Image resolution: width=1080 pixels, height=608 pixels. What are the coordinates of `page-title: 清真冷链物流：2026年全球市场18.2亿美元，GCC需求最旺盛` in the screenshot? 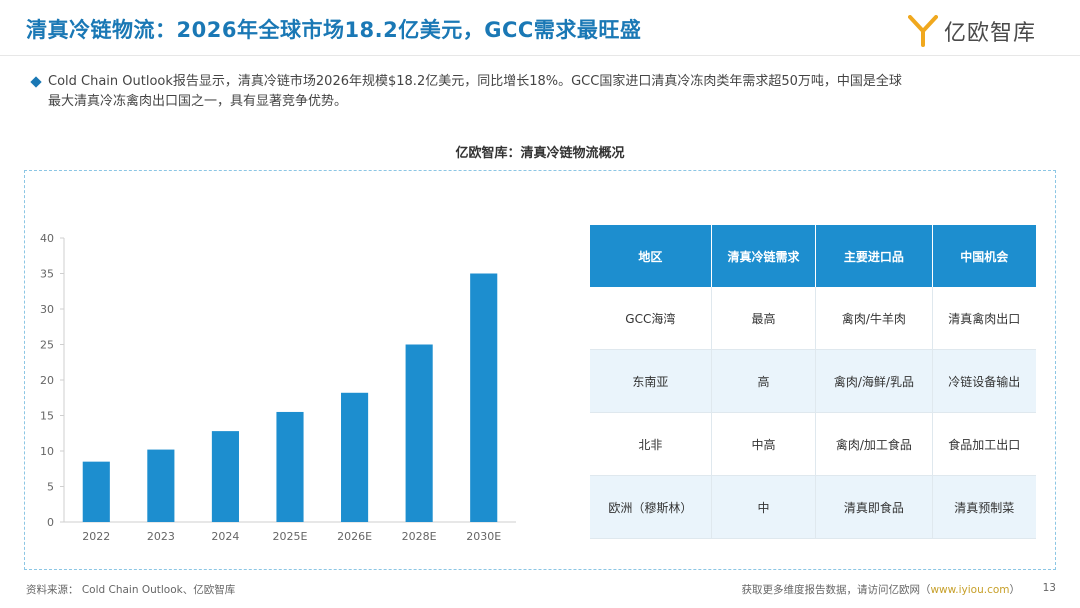 It's located at (334, 30).